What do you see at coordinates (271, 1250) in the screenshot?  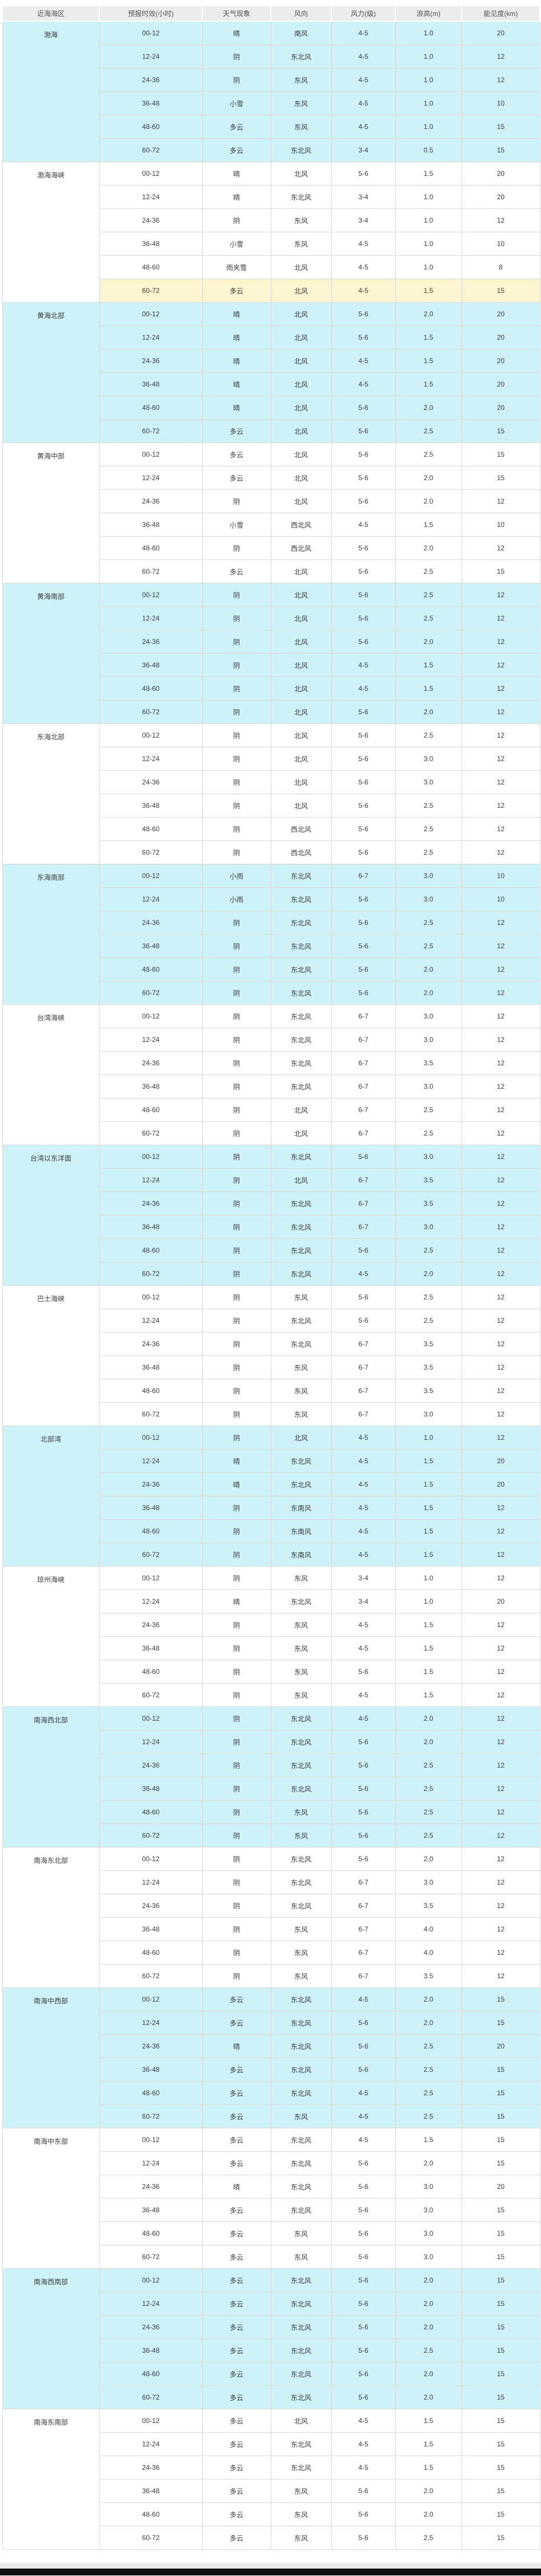 I see `forecast-row: 48-60 阴东北风 5-6 2.5 12` at bounding box center [271, 1250].